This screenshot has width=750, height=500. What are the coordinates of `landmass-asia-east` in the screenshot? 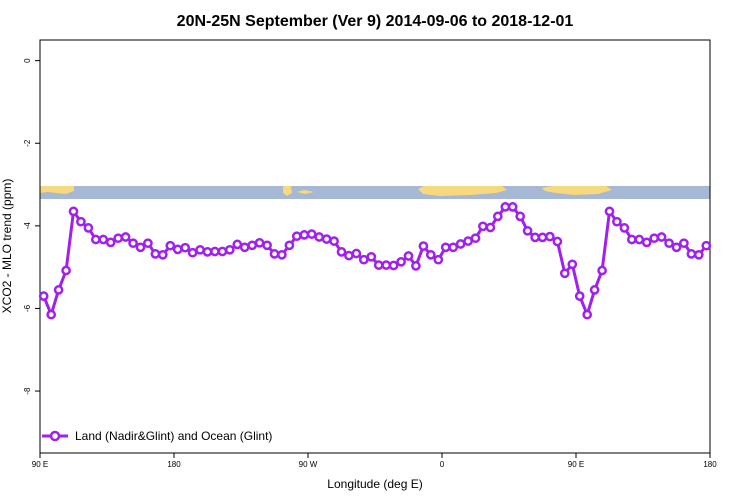 It's located at (577, 190).